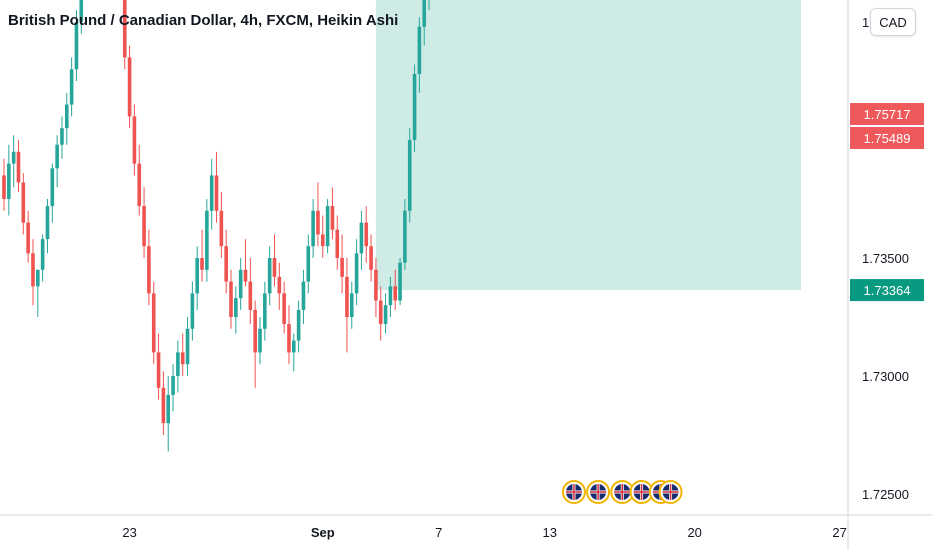  I want to click on x-tick-label: 13, so click(550, 532).